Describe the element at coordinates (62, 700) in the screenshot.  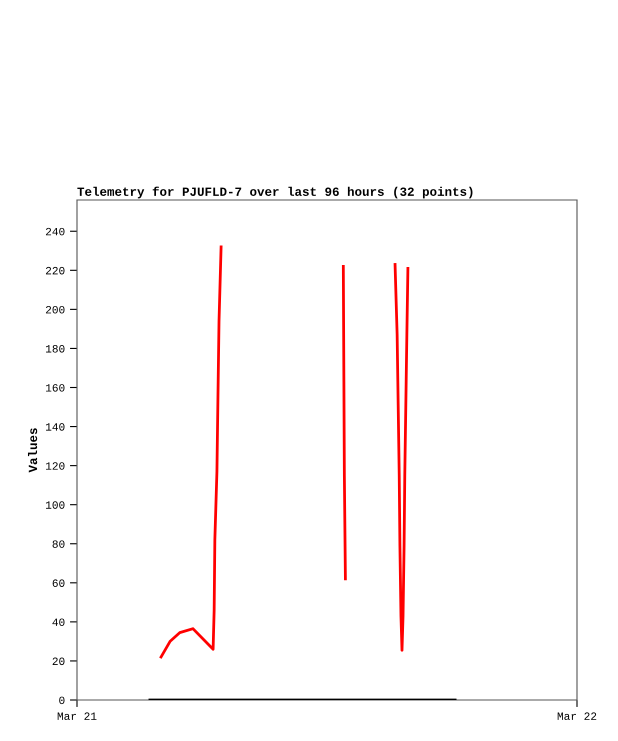
I see `y-tick-label: 0` at that location.